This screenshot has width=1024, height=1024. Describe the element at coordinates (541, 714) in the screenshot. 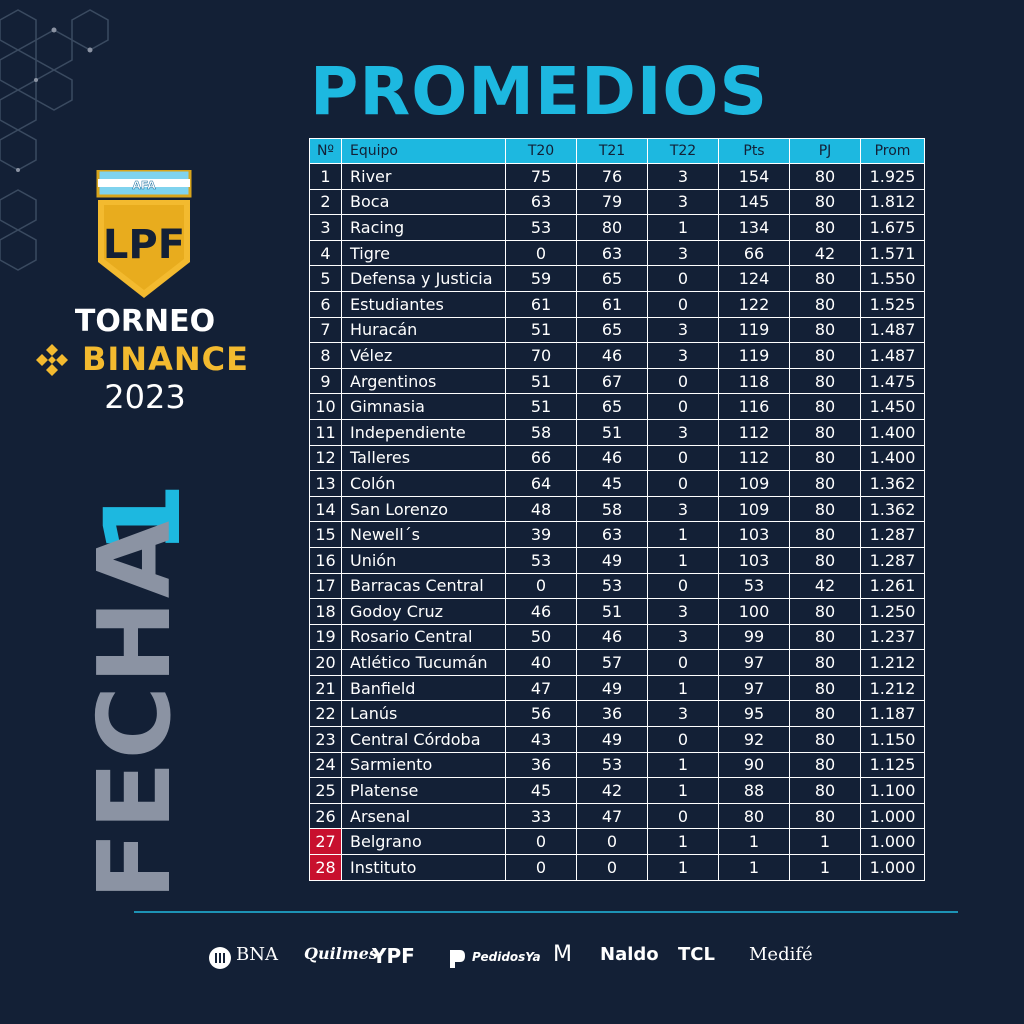

I see `row-t20: 56` at that location.